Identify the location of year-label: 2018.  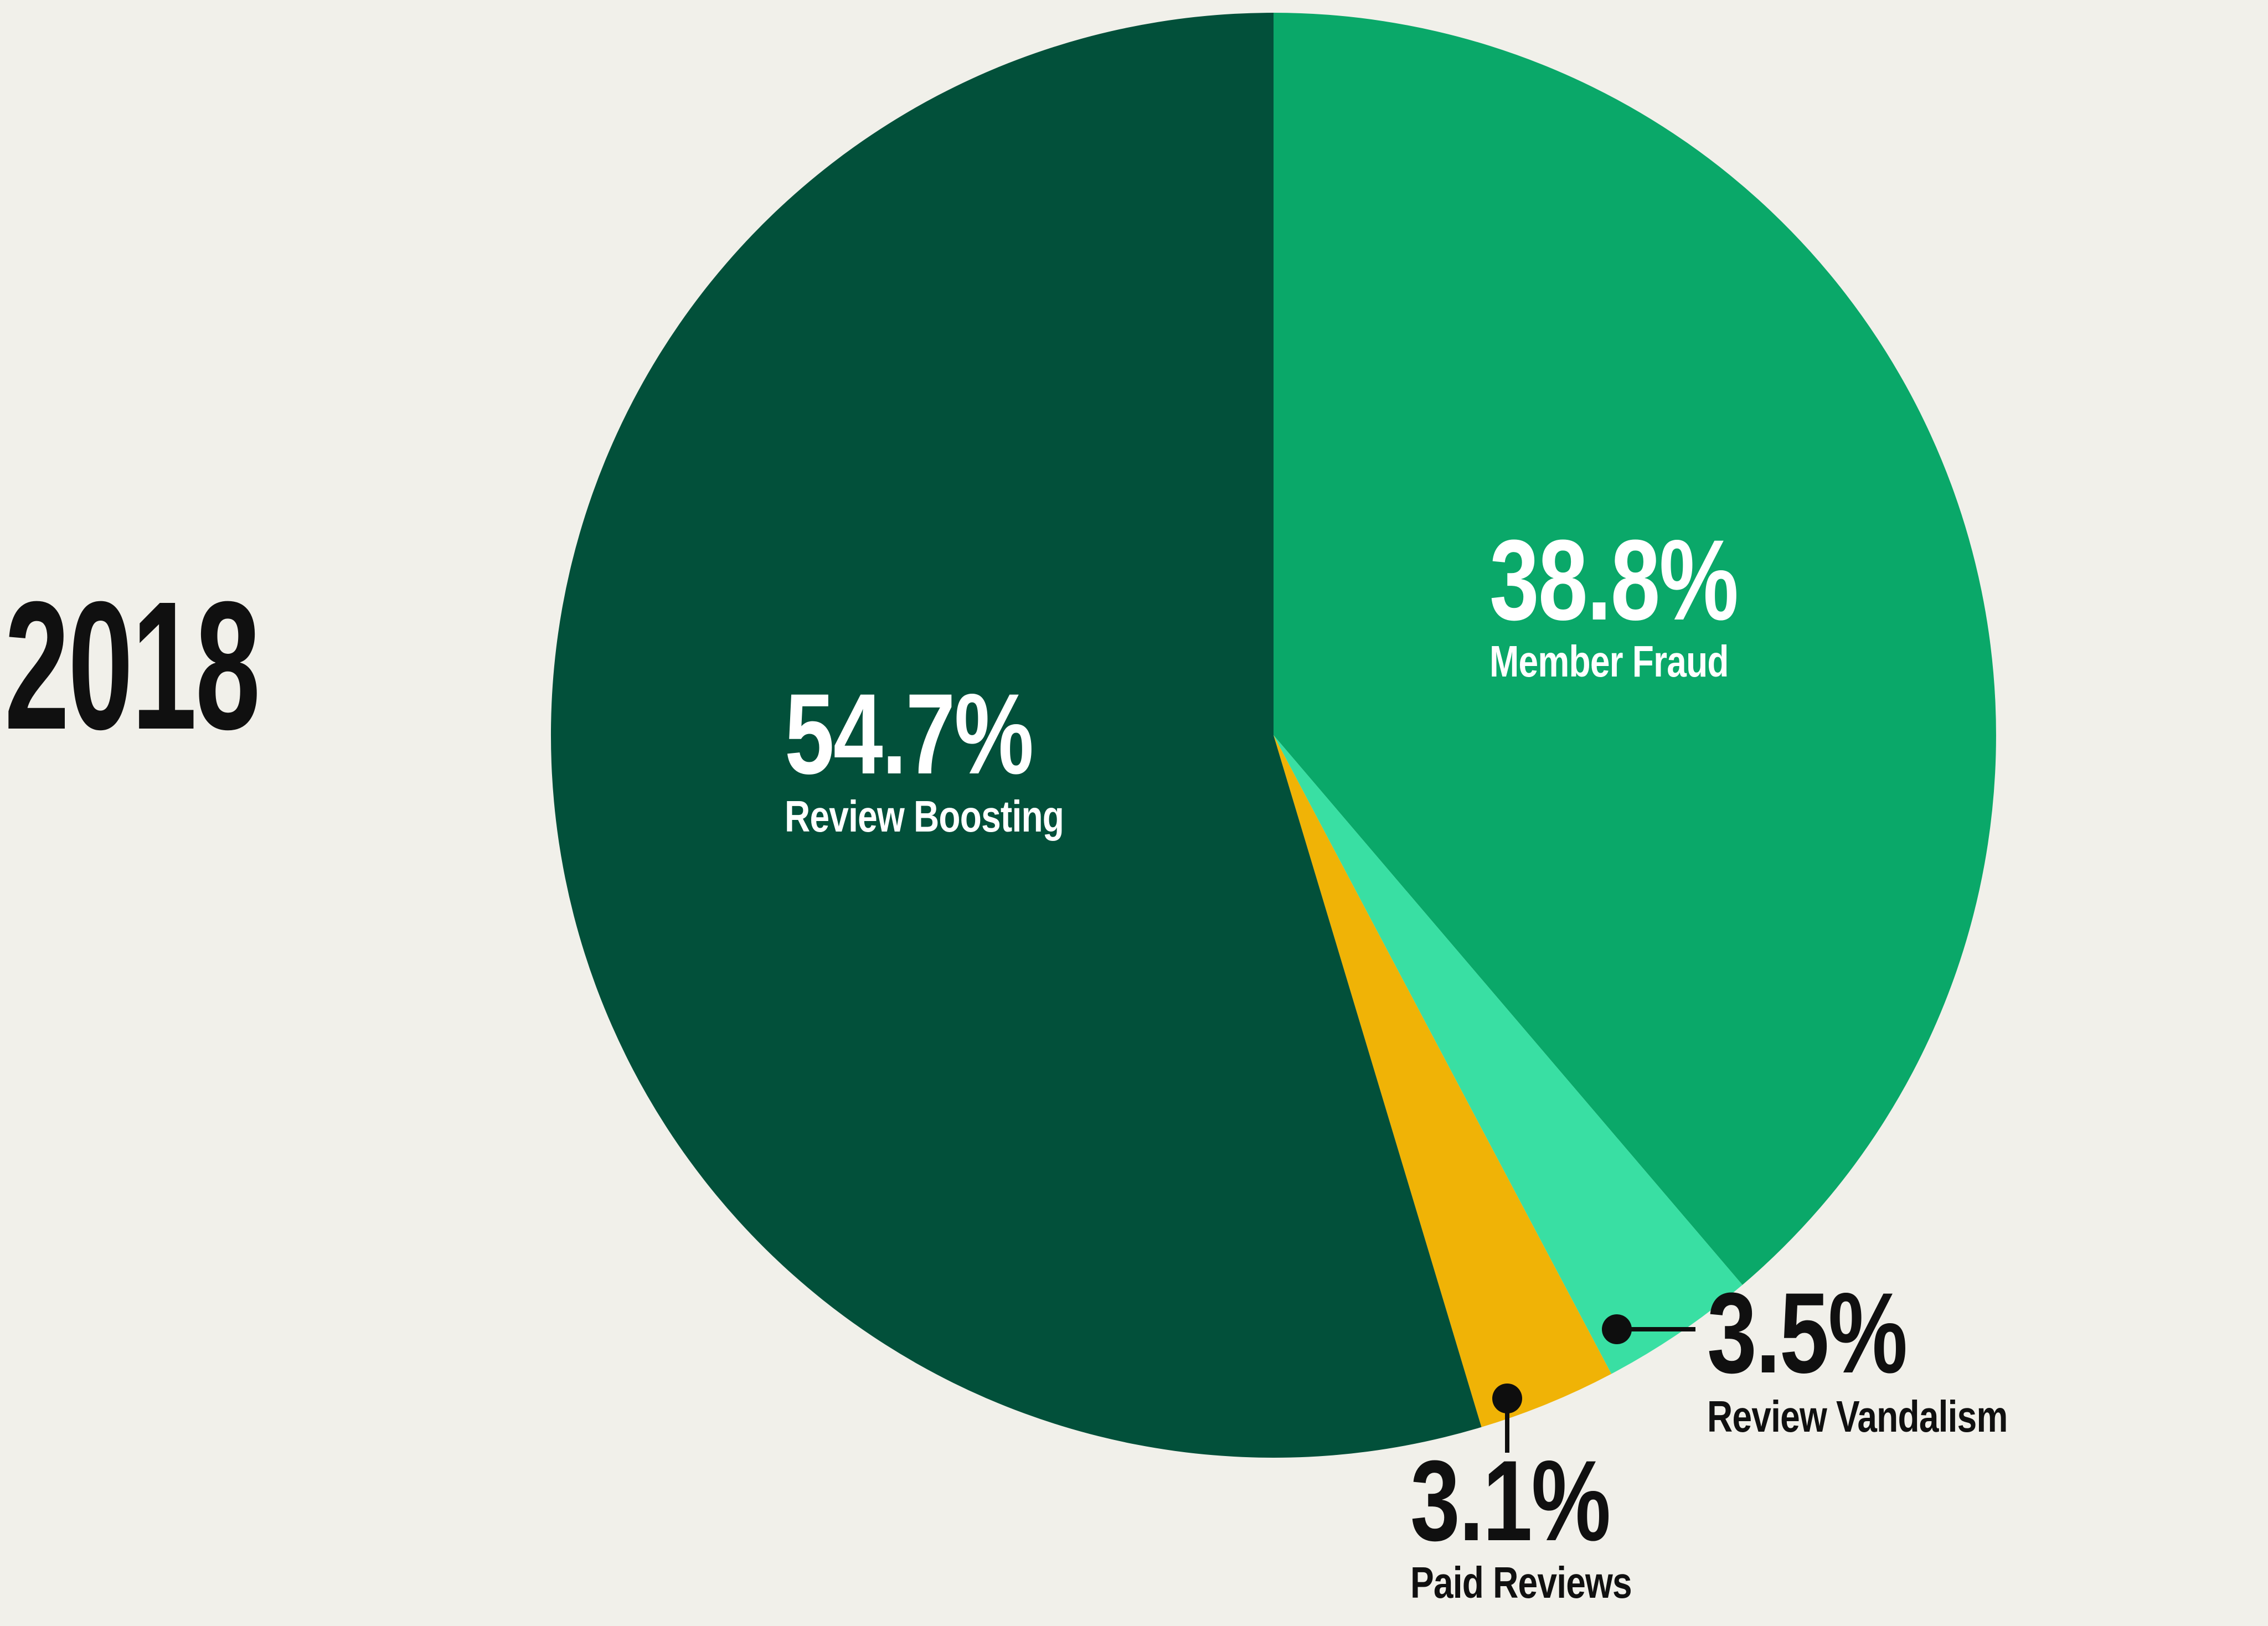
(203, 665).